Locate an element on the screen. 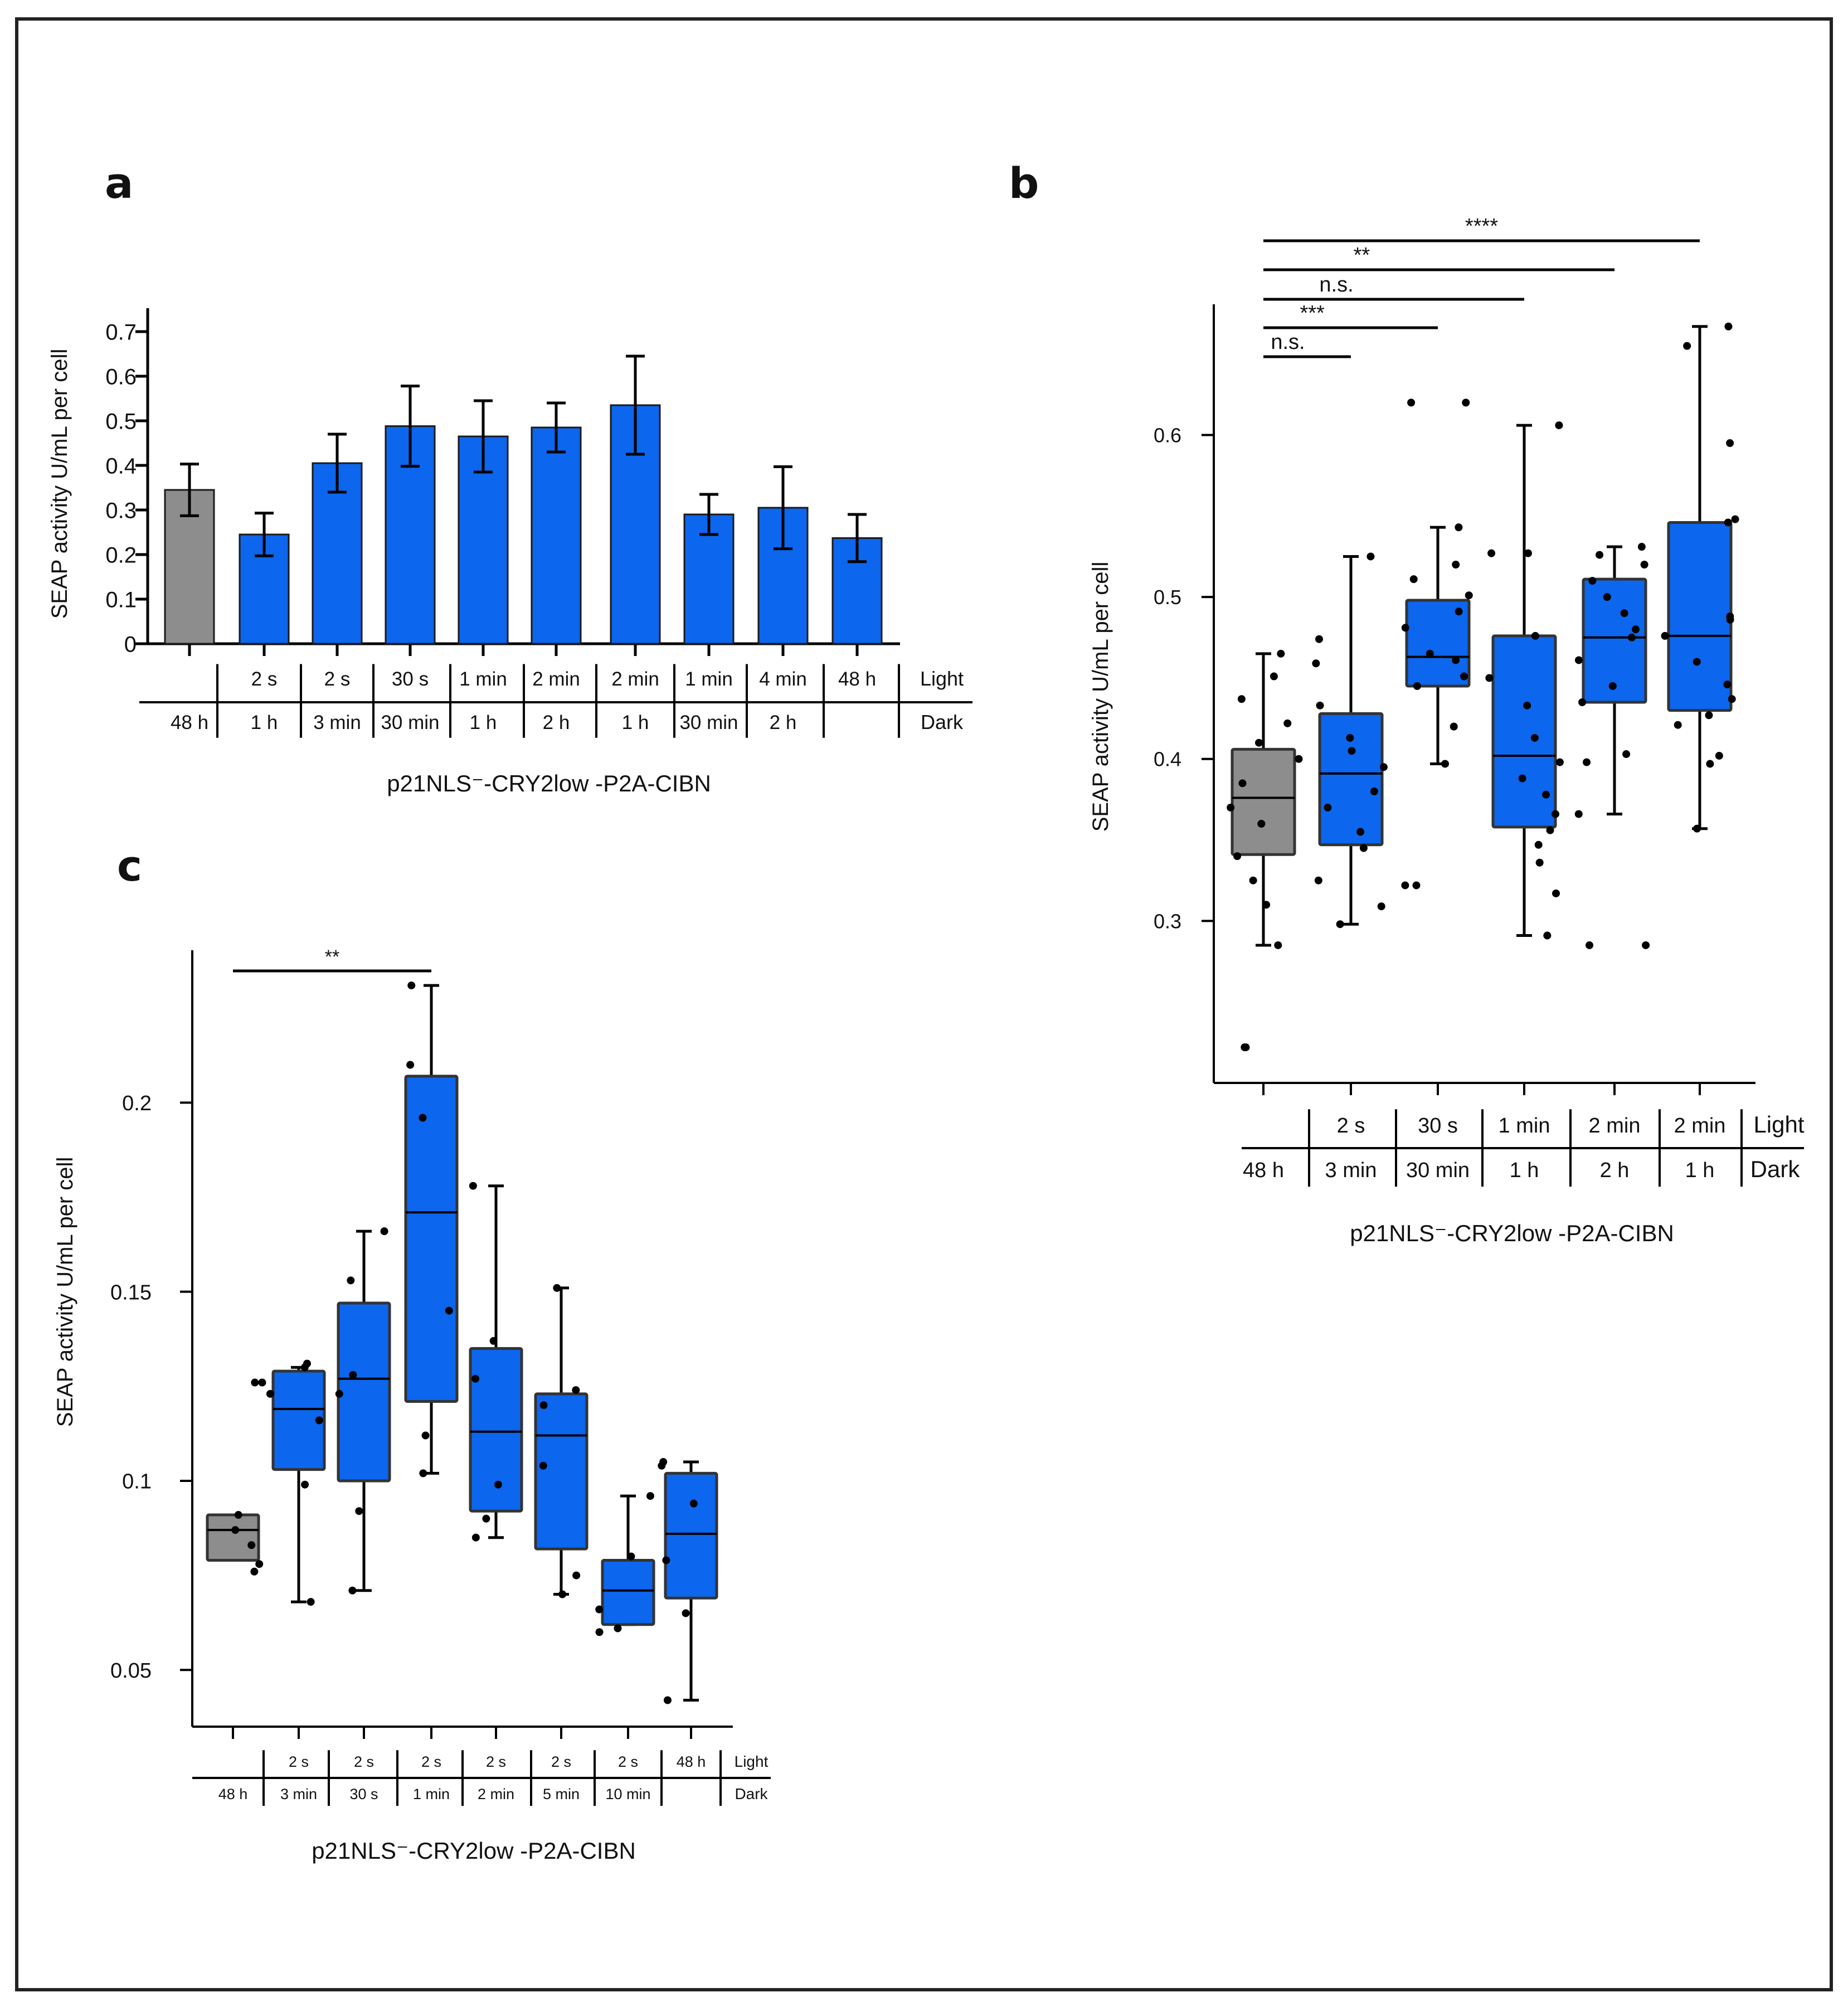 The height and width of the screenshot is (2007, 1848). panel-c-ytick-label: 0.1 is located at coordinates (137, 1482).